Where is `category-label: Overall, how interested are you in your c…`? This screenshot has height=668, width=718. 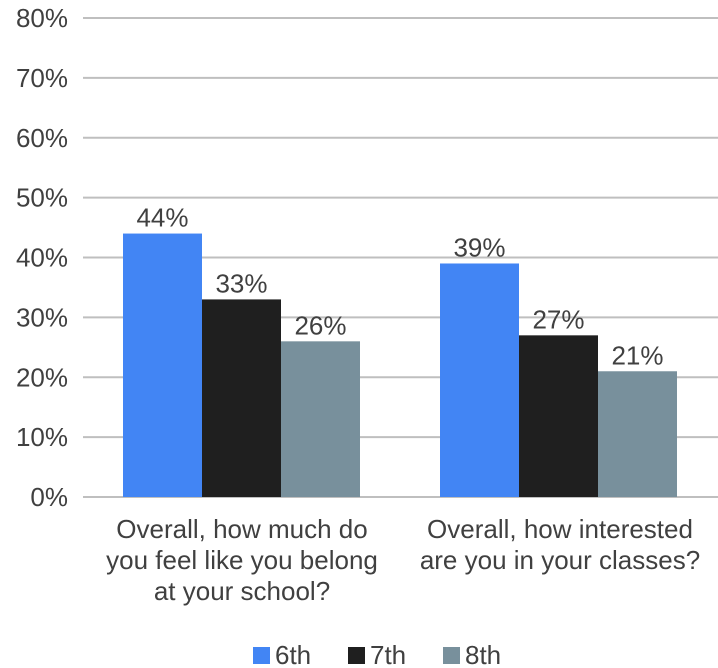 category-label: Overall, how interested are you in your c… is located at coordinates (560, 544).